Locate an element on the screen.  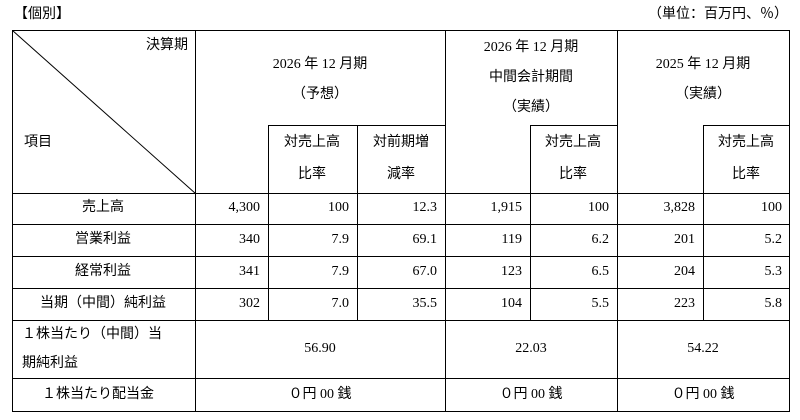
cell-value: 104 is located at coordinates (511, 303).